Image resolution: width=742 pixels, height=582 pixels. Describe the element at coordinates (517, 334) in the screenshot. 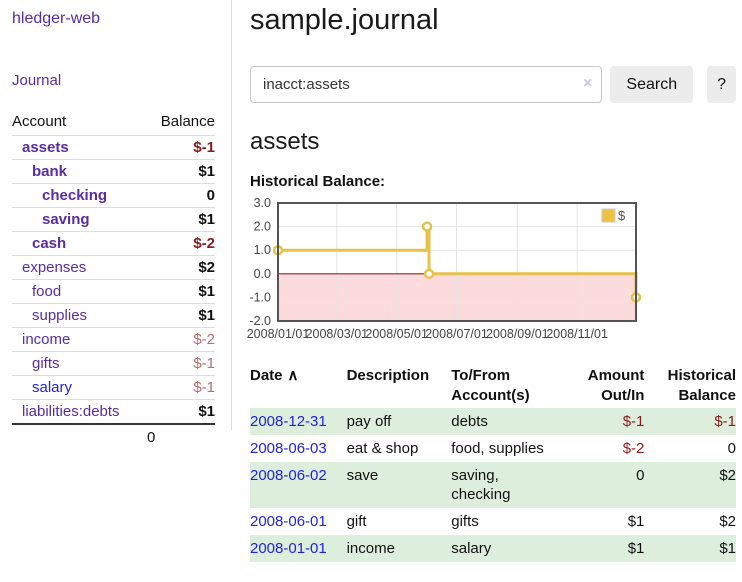

I see `chart-xtick-label: 2008/09/01` at that location.